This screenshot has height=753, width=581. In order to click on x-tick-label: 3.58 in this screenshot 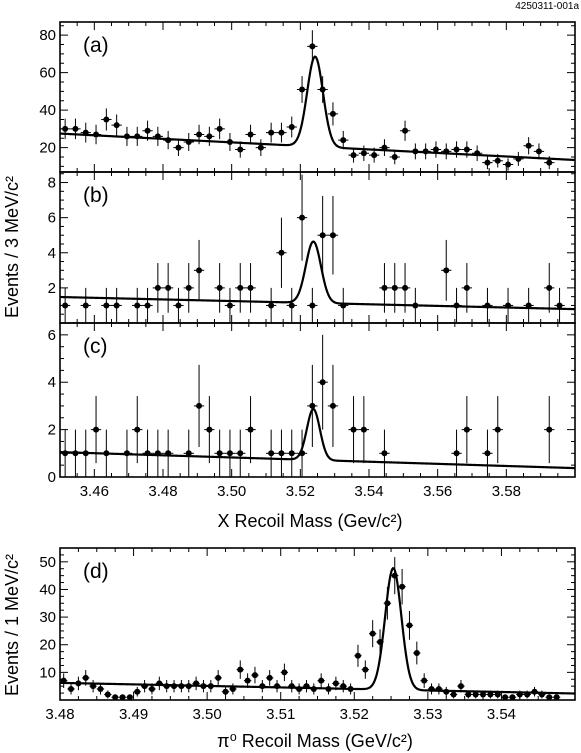, I will do `click(506, 491)`.